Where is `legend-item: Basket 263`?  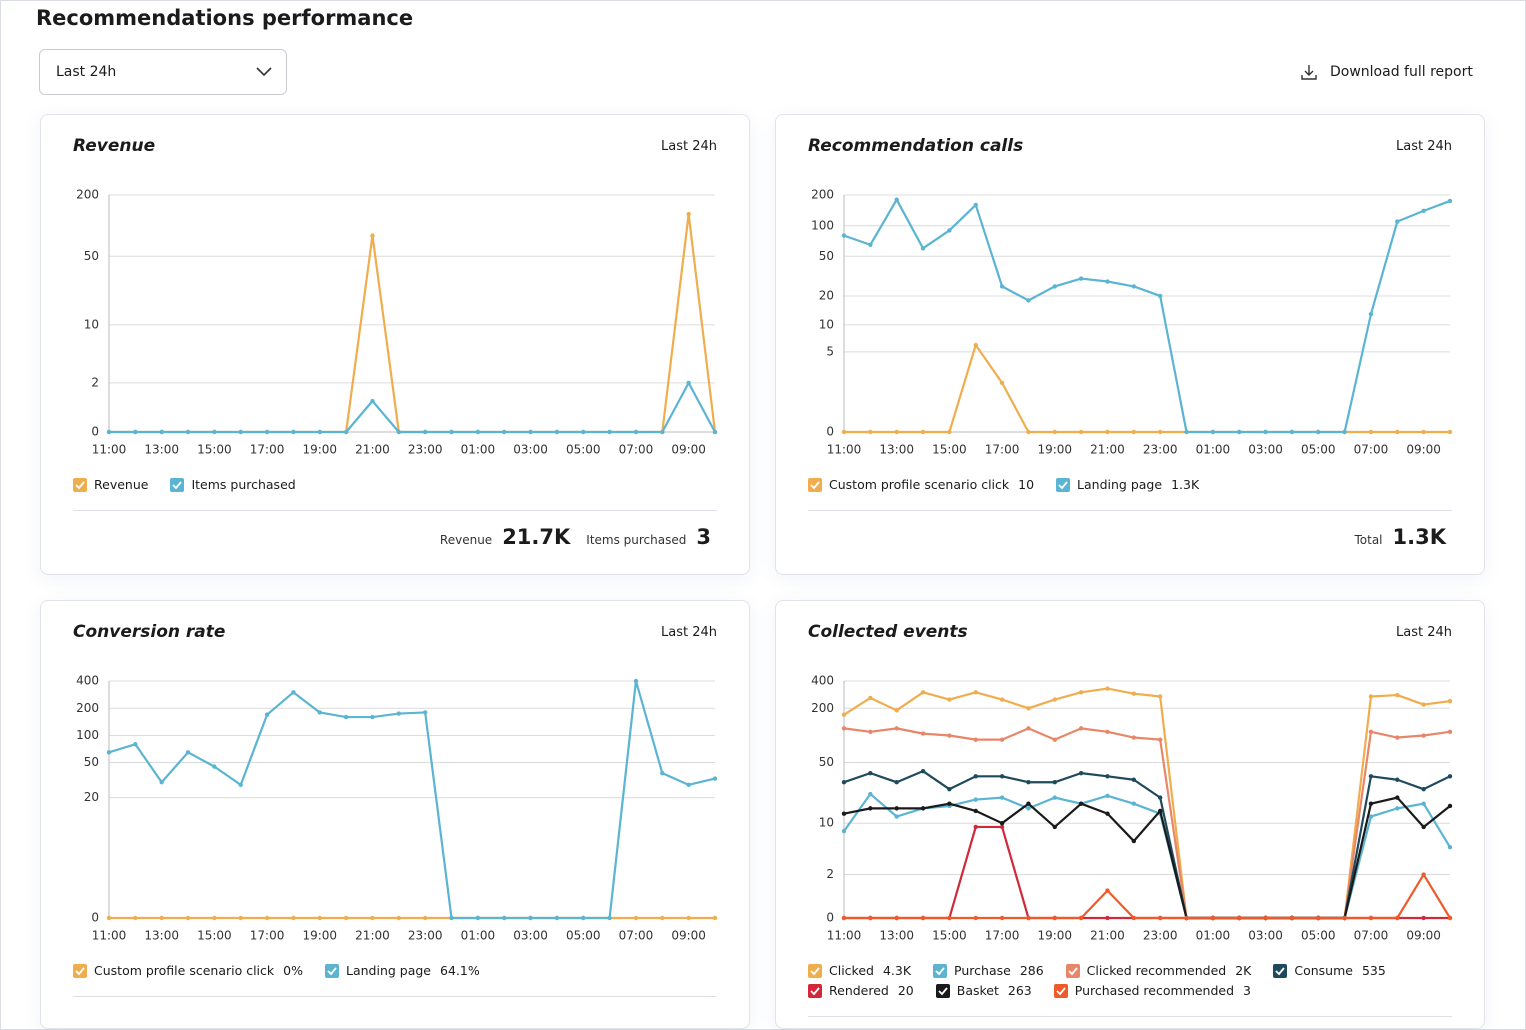
legend-item: Basket 263 is located at coordinates (983, 990).